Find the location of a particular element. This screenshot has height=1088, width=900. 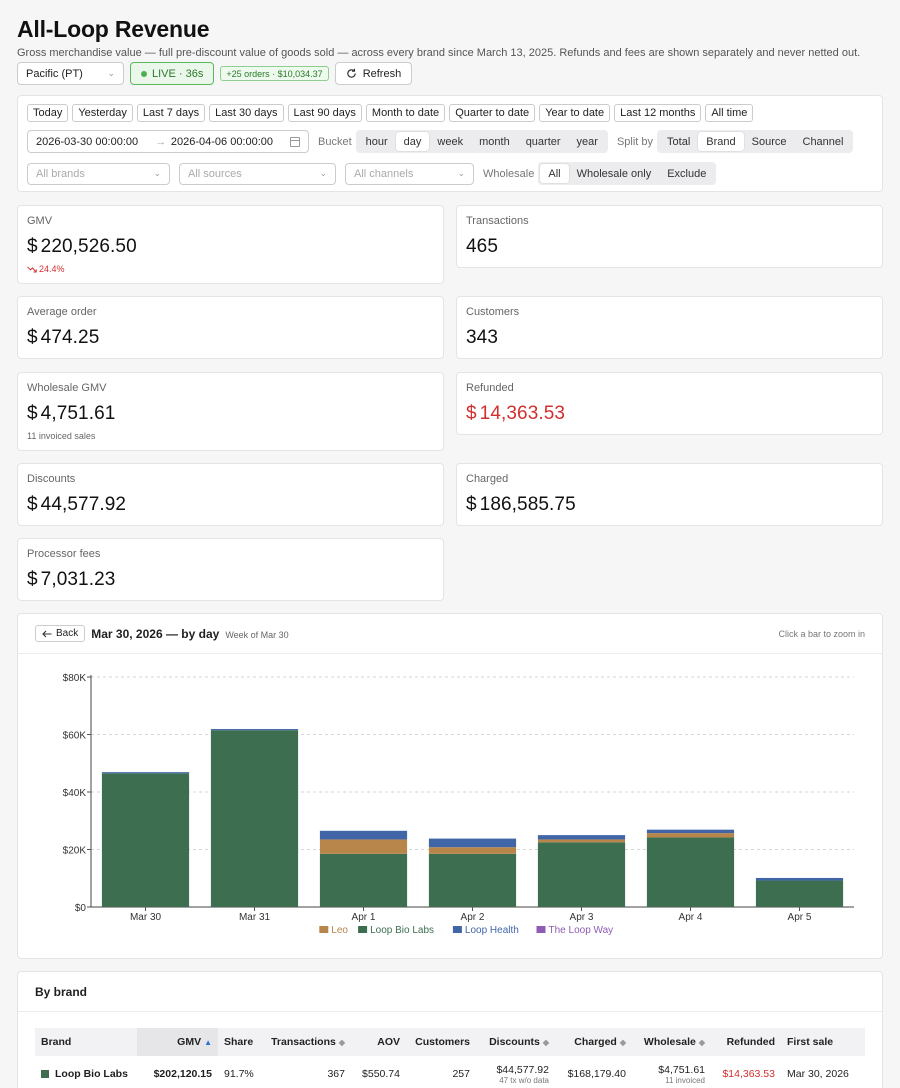

refresh-button: Refresh is located at coordinates (373, 73).